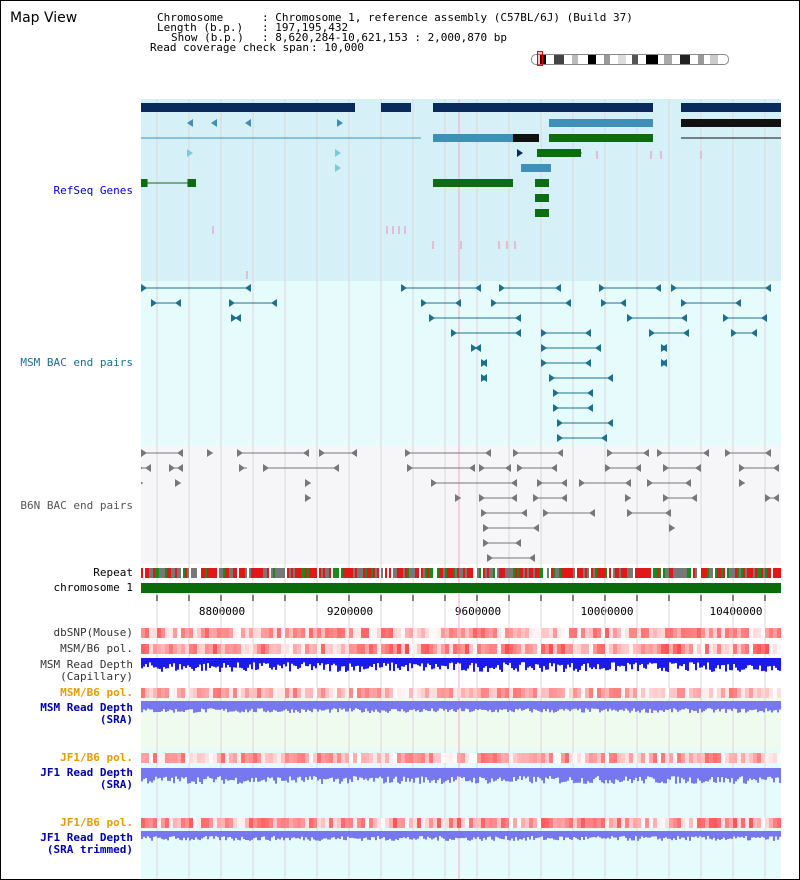  What do you see at coordinates (630, 59) in the screenshot?
I see `chromosome-ideogram` at bounding box center [630, 59].